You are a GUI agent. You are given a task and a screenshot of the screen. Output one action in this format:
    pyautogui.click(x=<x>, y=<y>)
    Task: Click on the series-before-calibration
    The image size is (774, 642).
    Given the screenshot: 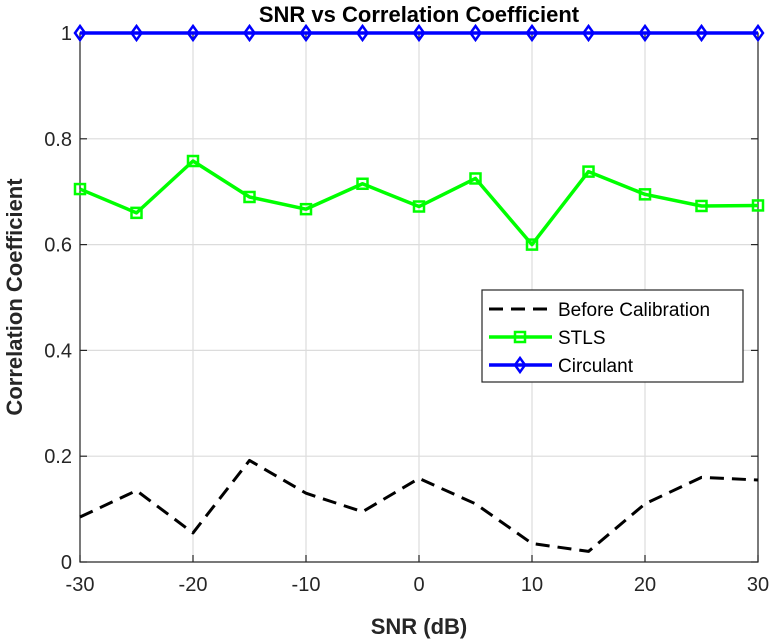 What is the action you would take?
    pyautogui.click(x=419, y=505)
    